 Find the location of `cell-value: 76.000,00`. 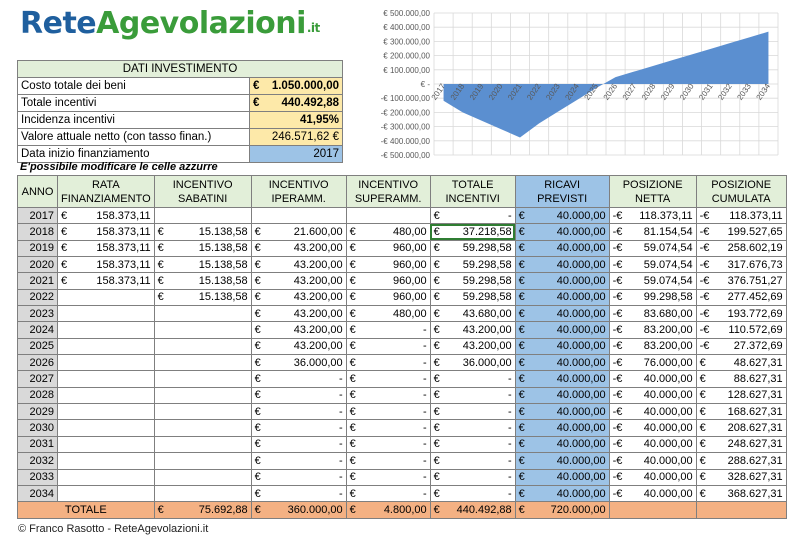

cell-value: 76.000,00 is located at coordinates (668, 362).